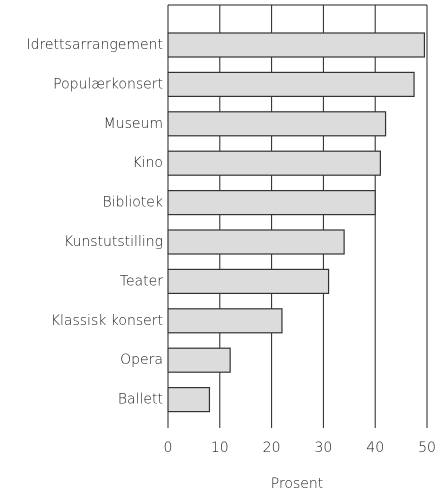 The height and width of the screenshot is (495, 438). I want to click on y-tick-label: Ballett, so click(140, 400).